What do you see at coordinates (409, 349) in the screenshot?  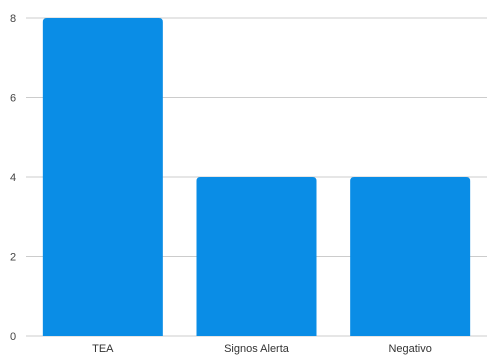 I see `x-category-label: Negativo` at bounding box center [409, 349].